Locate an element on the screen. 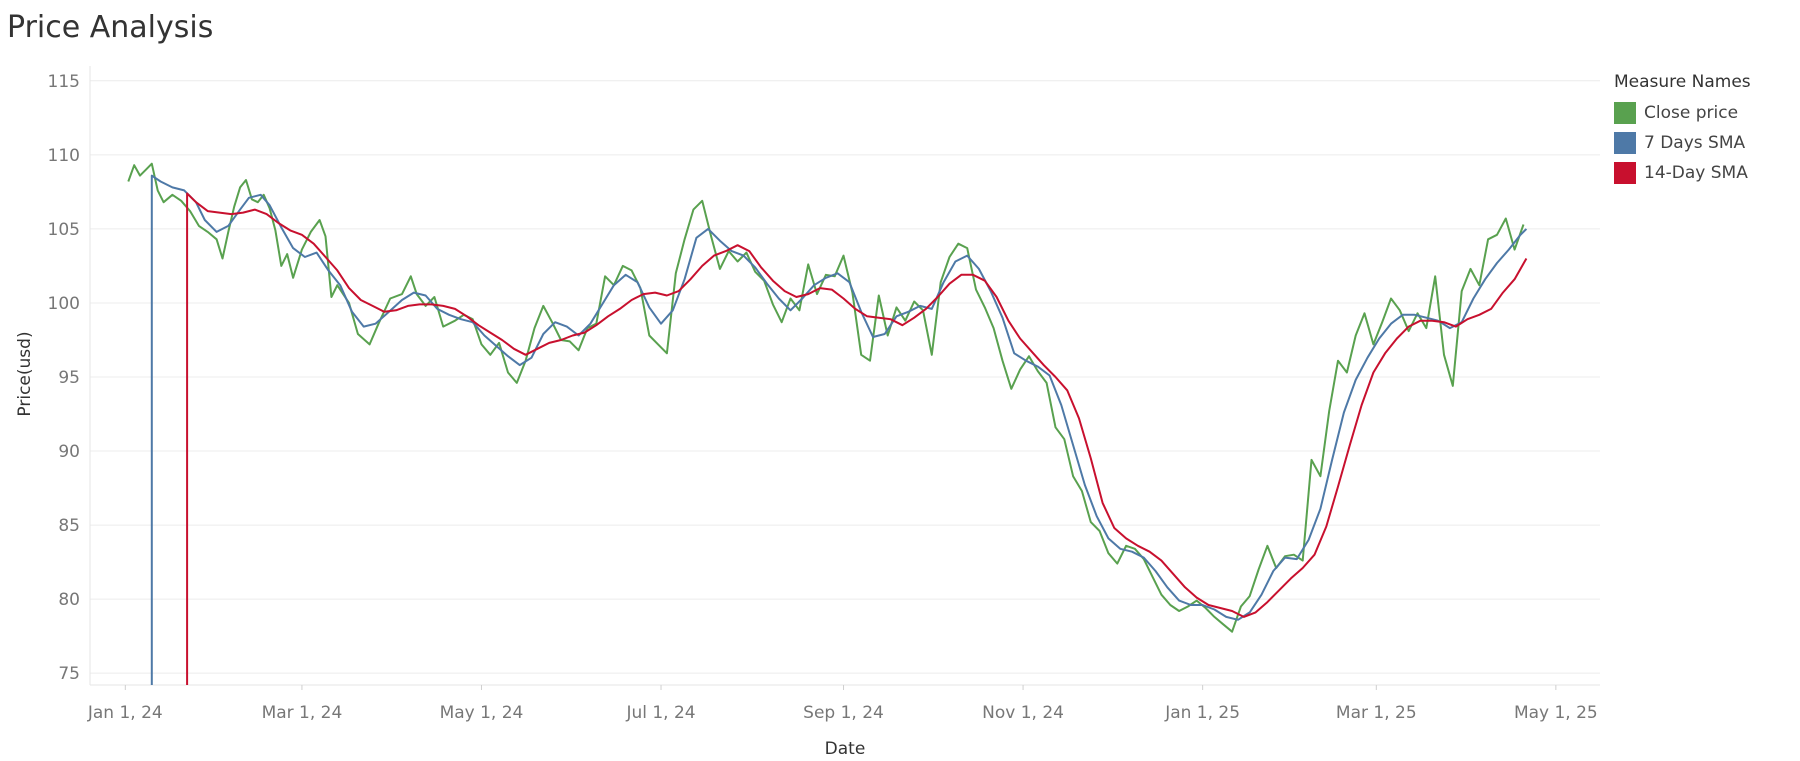  x-tick-label: Jan 1, 24 is located at coordinates (125, 713).